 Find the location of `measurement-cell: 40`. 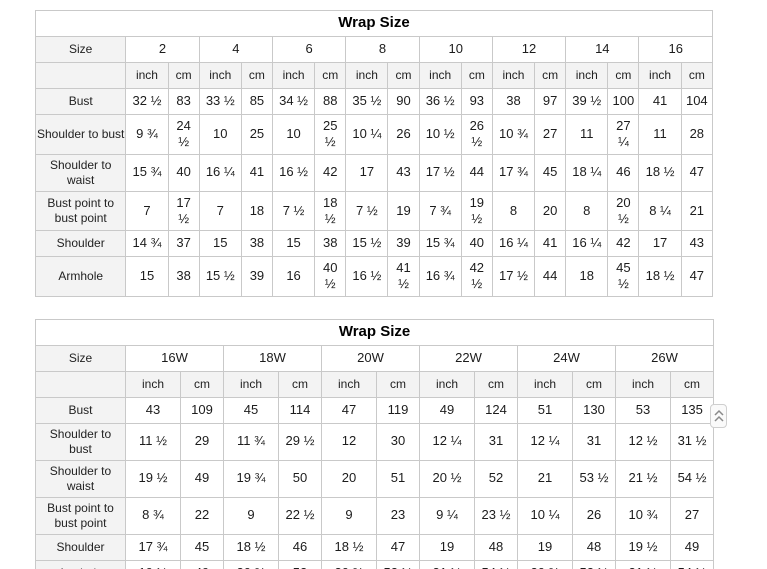

measurement-cell: 40 is located at coordinates (183, 172).